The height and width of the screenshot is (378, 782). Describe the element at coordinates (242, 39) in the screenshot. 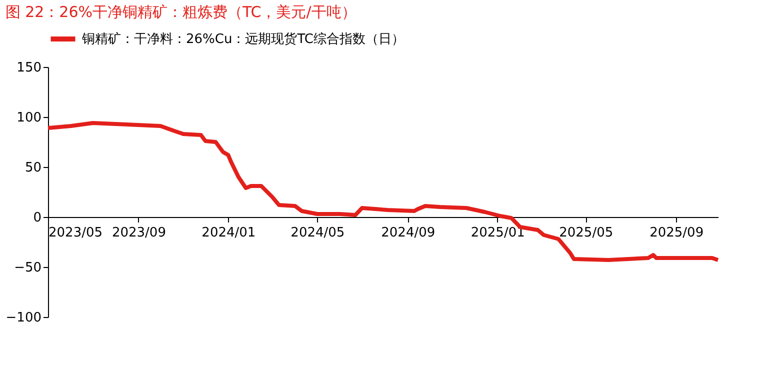

I see `legend-label: 铜精矿：干净料：26%Cu：远期现货TC综合指数（日）` at that location.